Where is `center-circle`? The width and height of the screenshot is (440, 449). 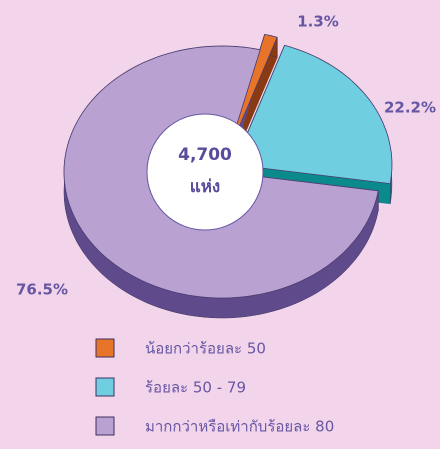
center-circle is located at coordinates (205, 172).